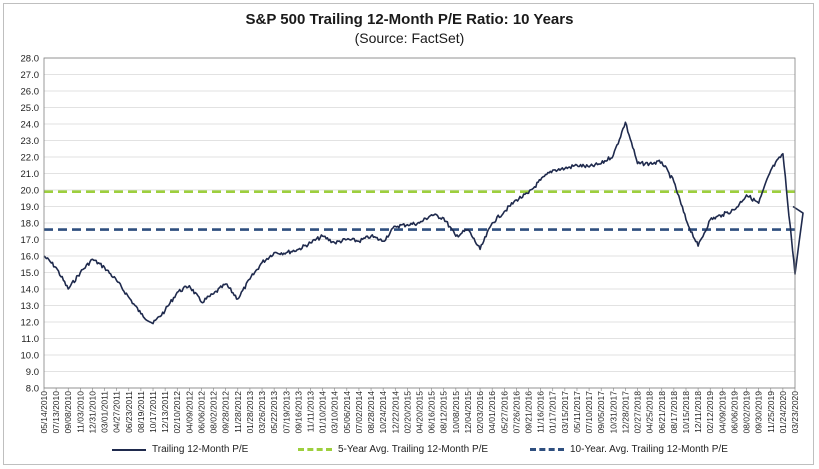  I want to click on x-tick-label: 12/13/2011, so click(165, 412).